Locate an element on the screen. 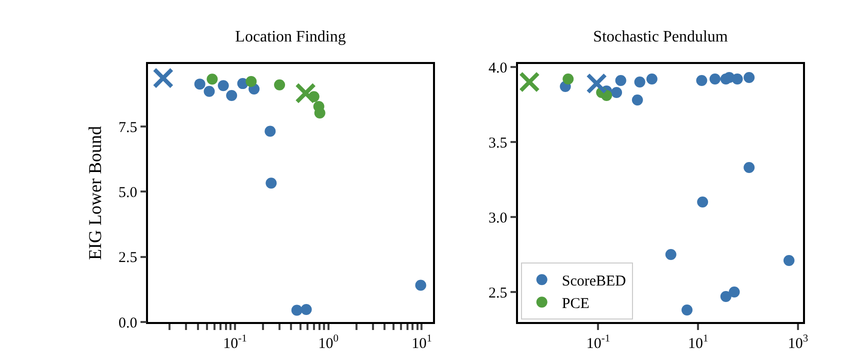  legend-label: ScoreBED is located at coordinates (594, 282).